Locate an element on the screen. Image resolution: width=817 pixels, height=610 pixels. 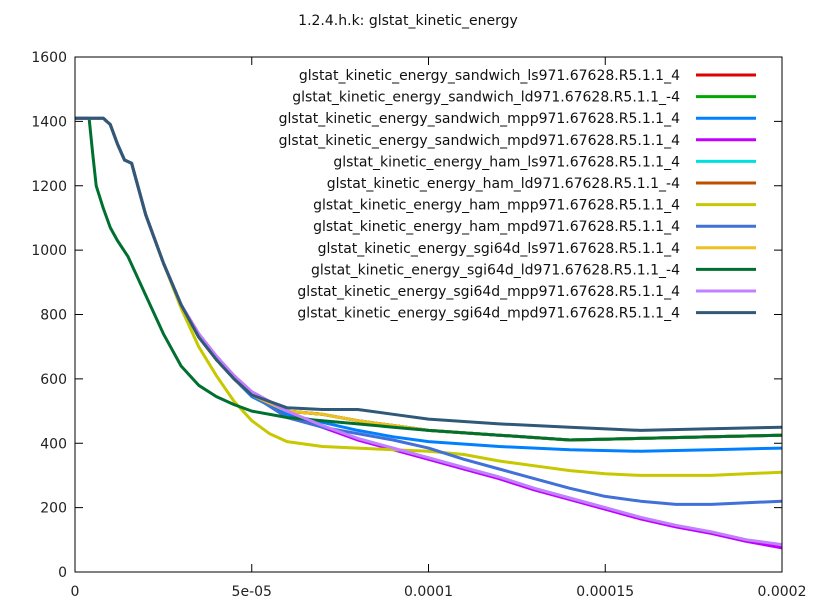
y-tick-label: 0 is located at coordinates (62, 573).